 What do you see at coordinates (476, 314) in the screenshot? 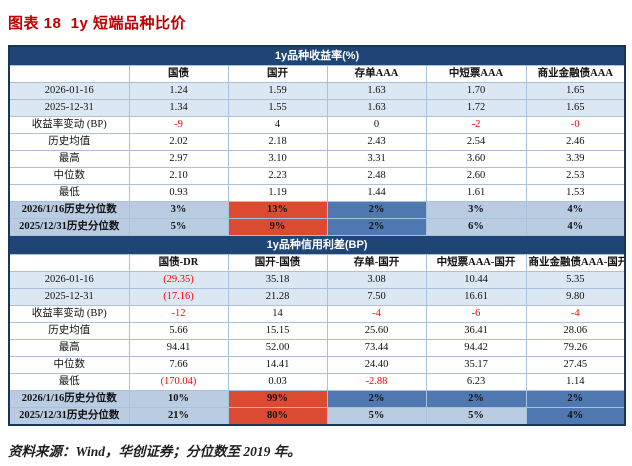
I see `value-cell: -6` at bounding box center [476, 314].